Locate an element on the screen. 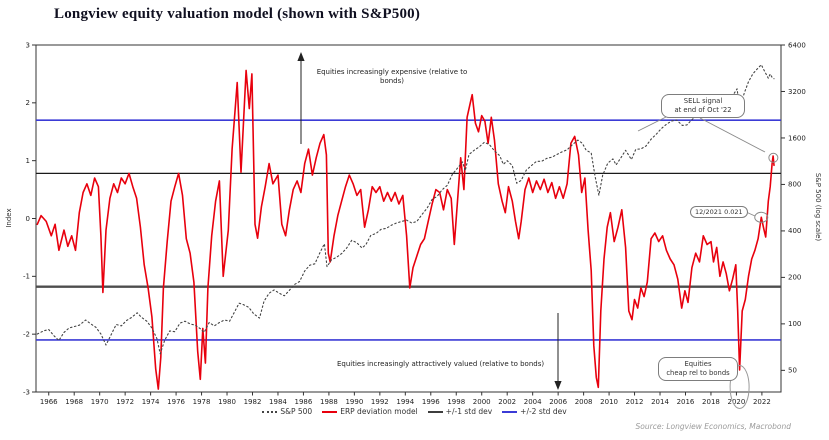 This screenshot has width=829, height=440. x-tick-label: 1996 is located at coordinates (431, 402).